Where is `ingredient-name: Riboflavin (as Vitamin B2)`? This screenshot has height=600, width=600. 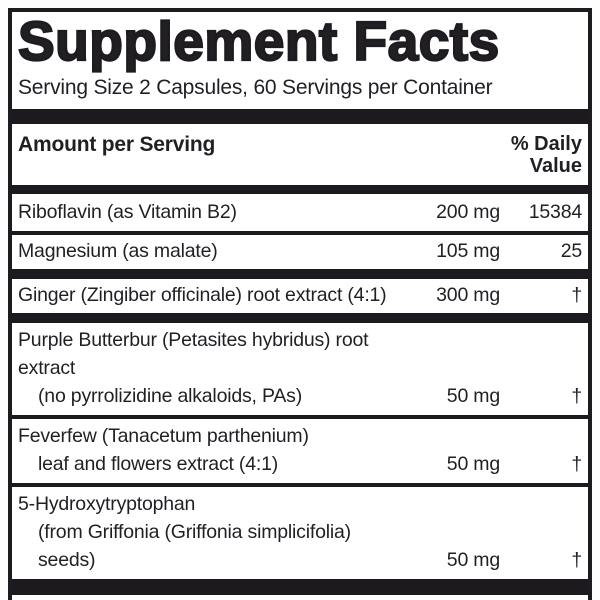
ingredient-name: Riboflavin (as Vitamin B2) is located at coordinates (127, 212).